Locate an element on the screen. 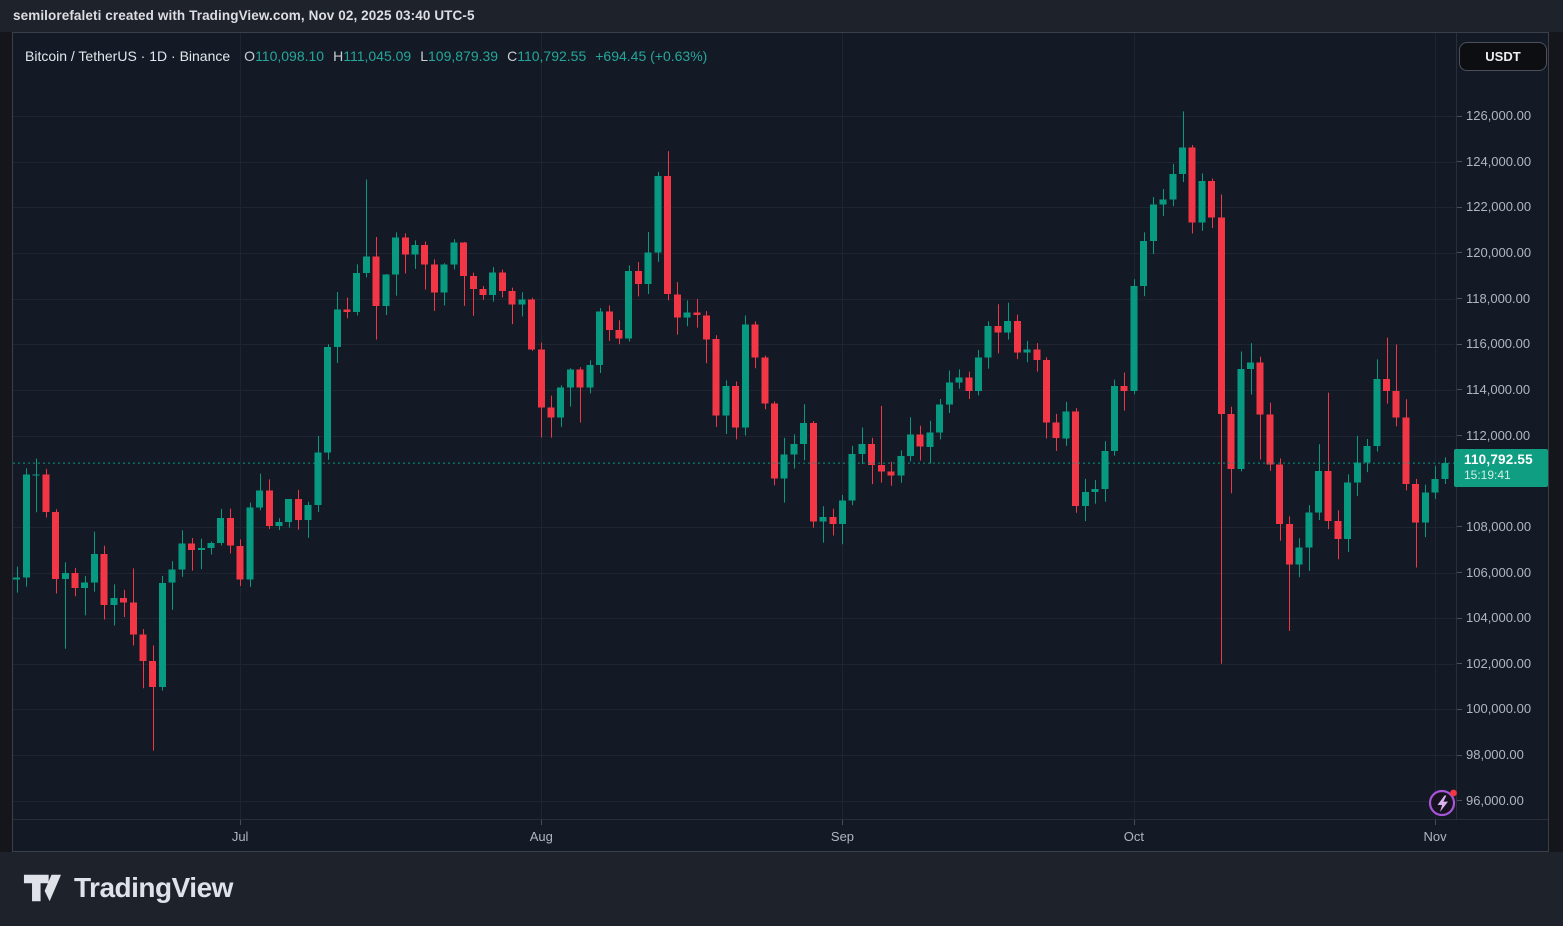  last-price-value: 110,792.55 is located at coordinates (1498, 460).